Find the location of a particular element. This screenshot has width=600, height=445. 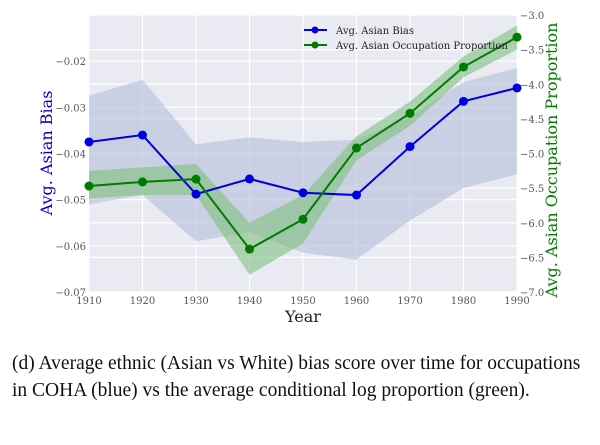

right-tick-label: −4.5 is located at coordinates (532, 120).